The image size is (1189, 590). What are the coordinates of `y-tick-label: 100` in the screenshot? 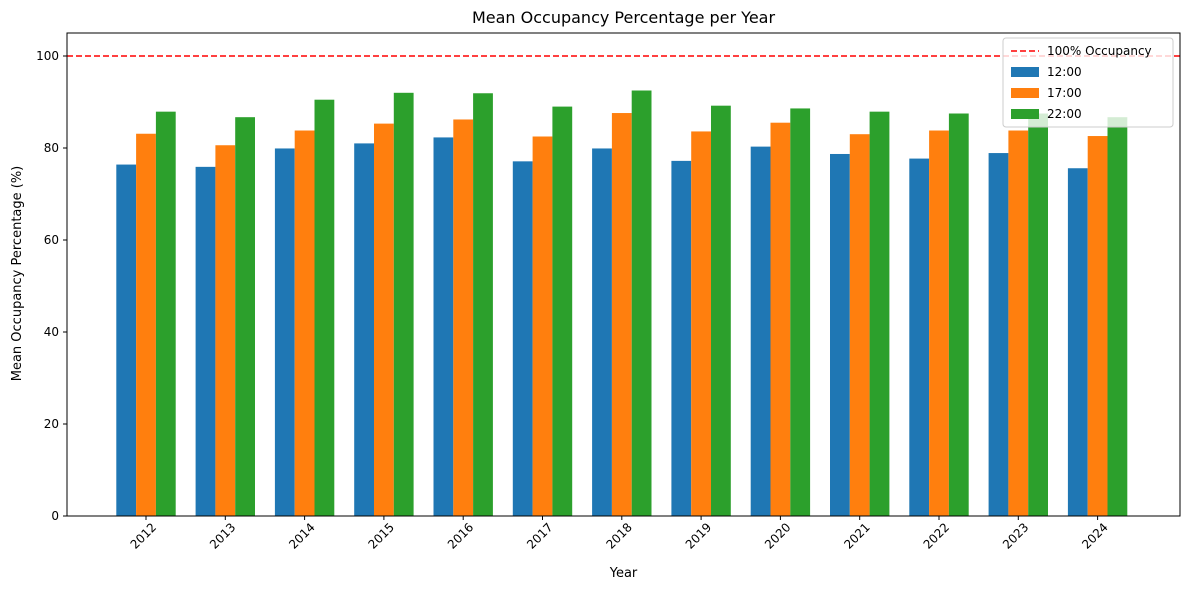 It's located at (47, 56).